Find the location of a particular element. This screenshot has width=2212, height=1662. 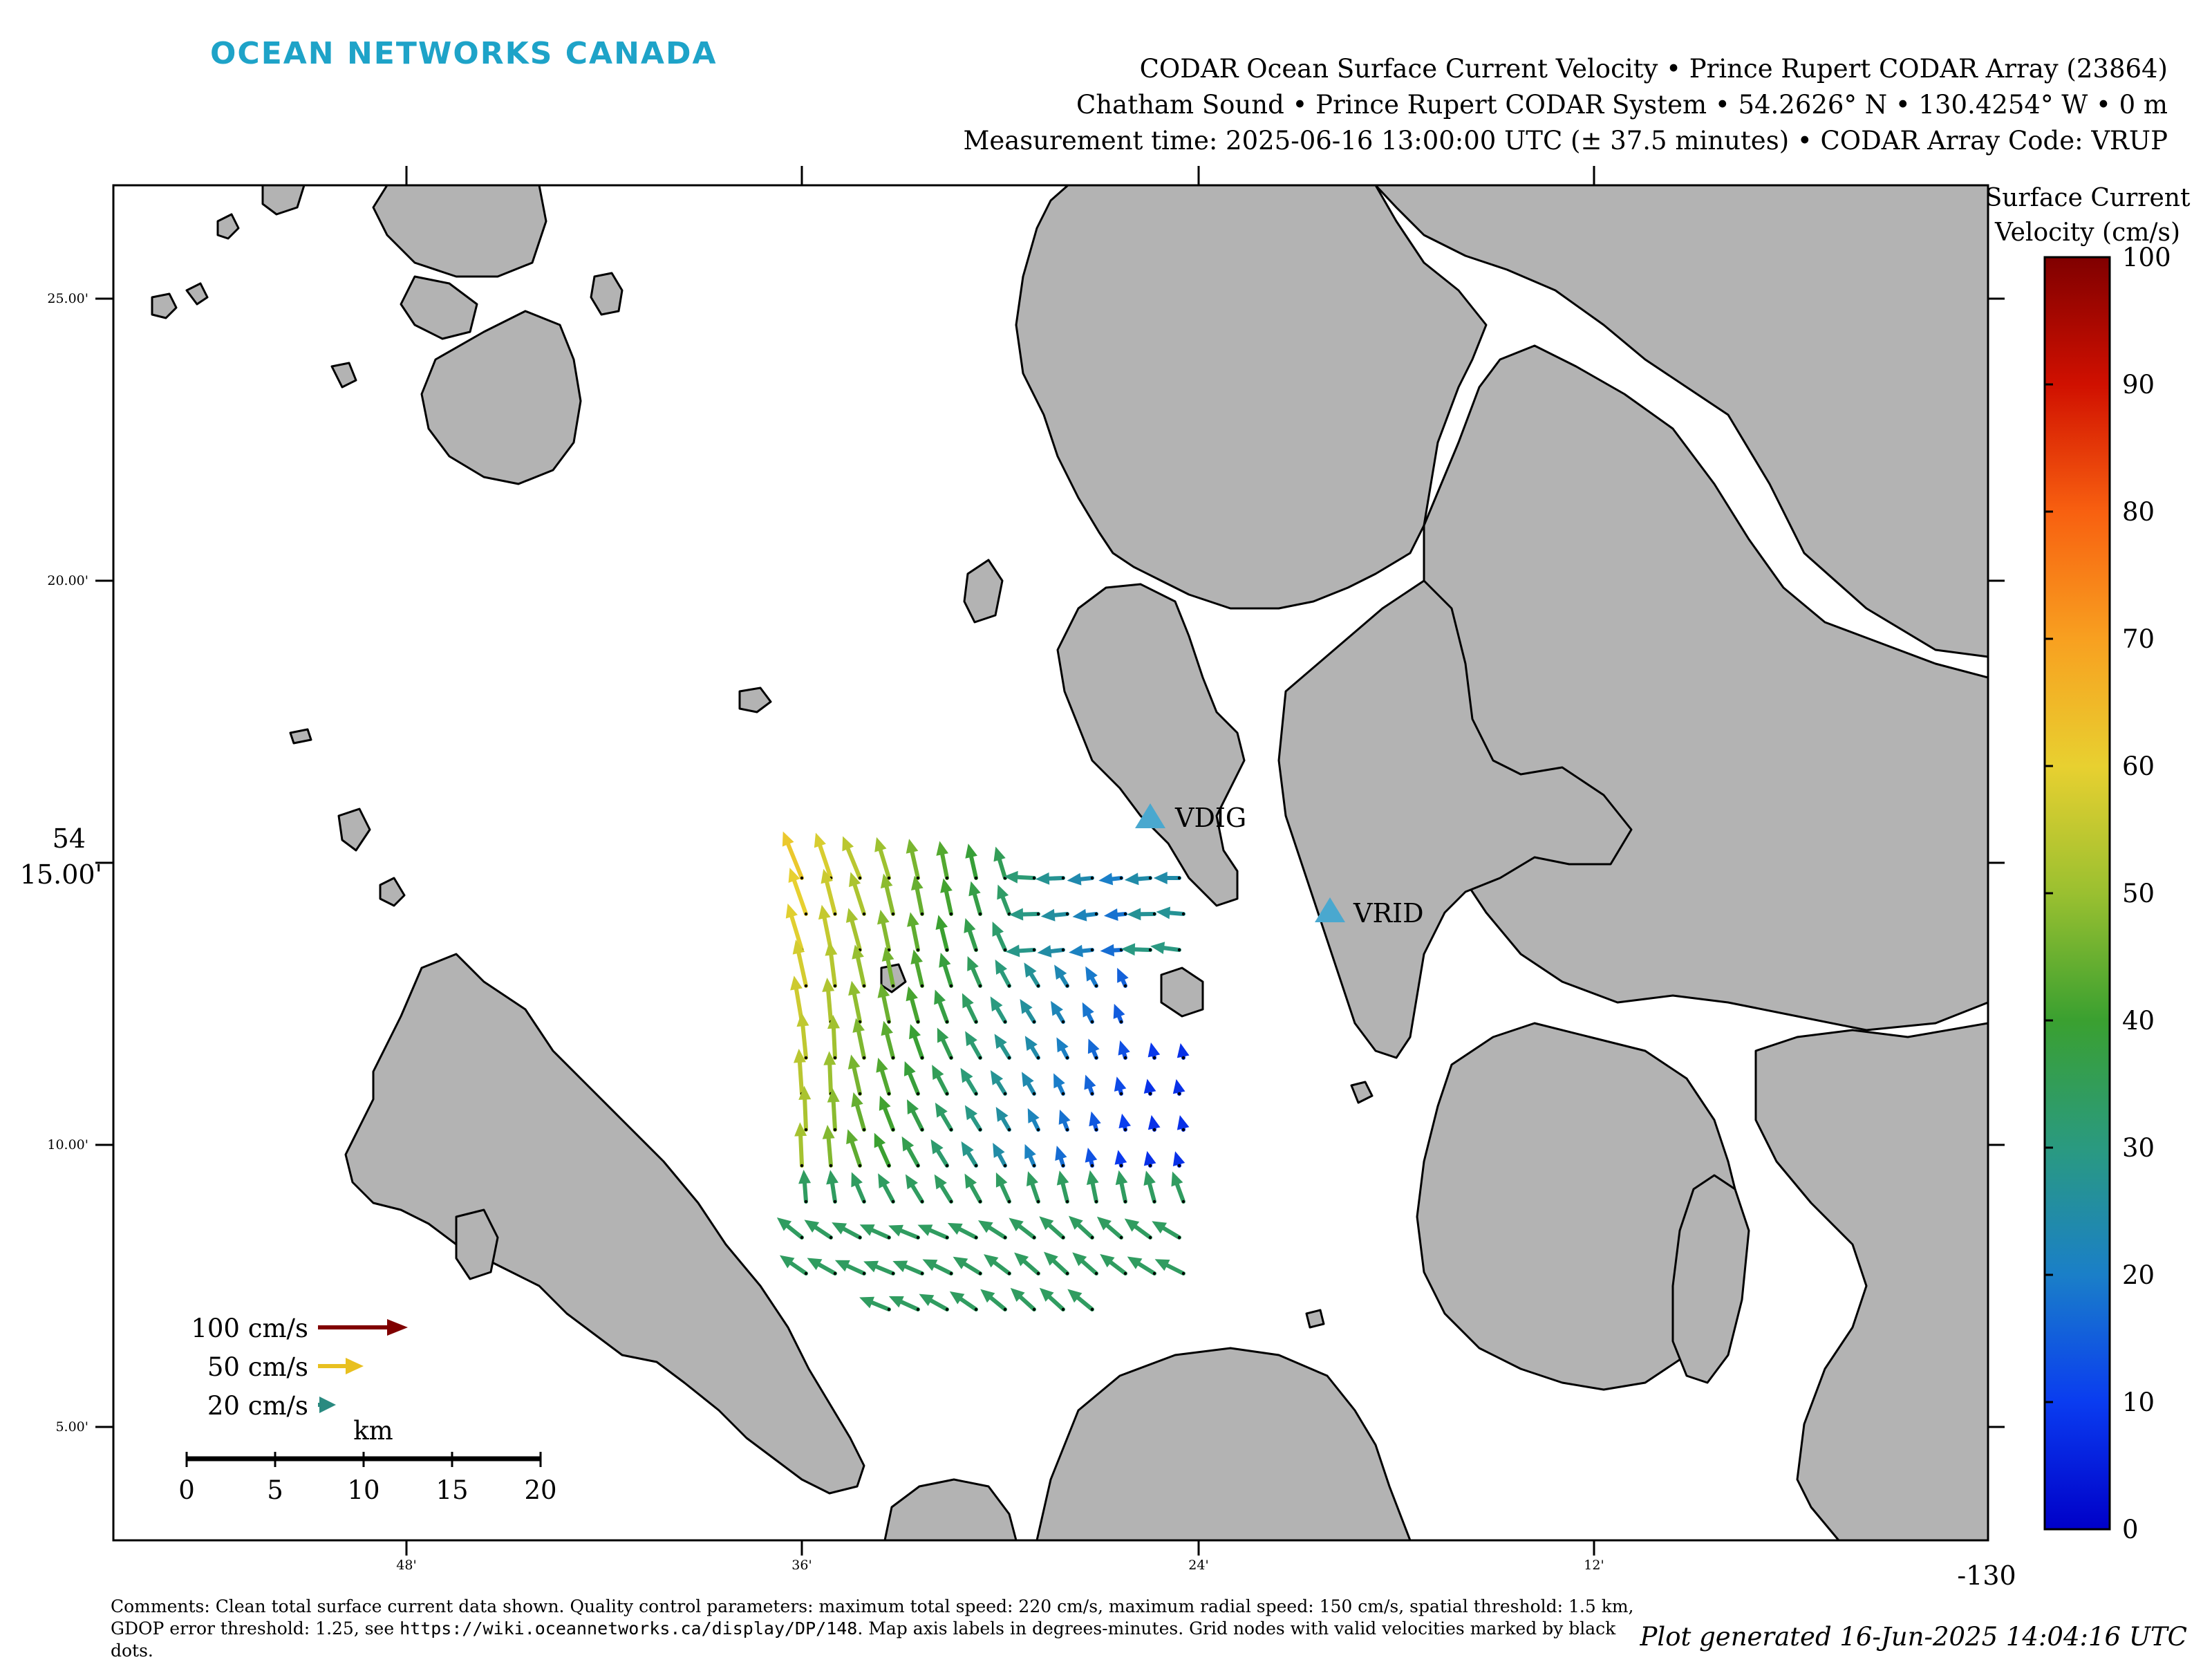

land-nw-island-mid is located at coordinates (439, 308).